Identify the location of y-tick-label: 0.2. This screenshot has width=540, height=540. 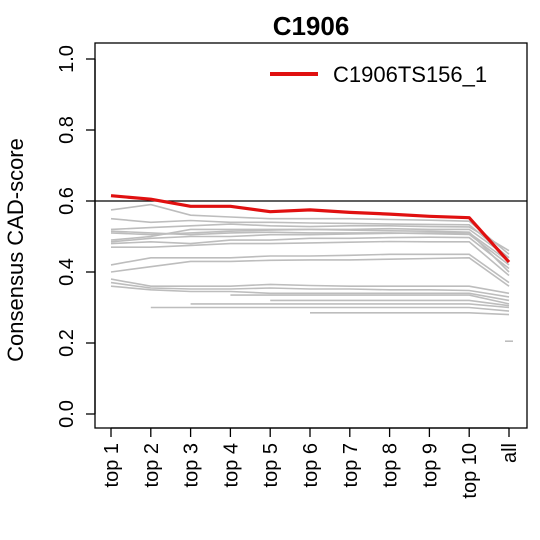
(67, 343).